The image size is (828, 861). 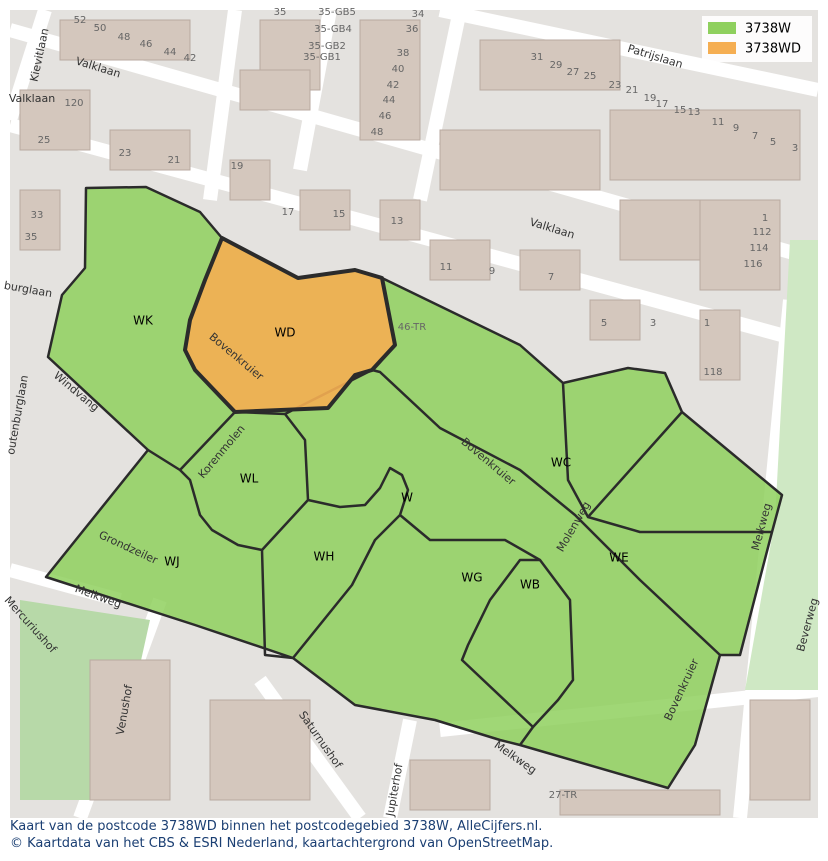 I want to click on region-label: WE, so click(x=618, y=558).